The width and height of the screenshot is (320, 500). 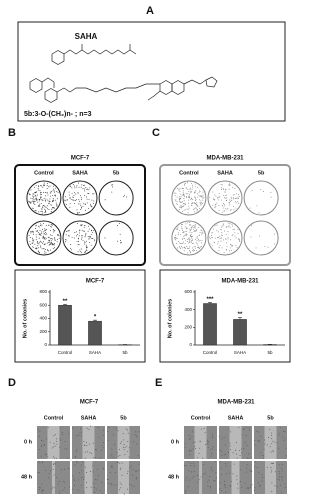 I want to click on well, so click(x=116, y=198).